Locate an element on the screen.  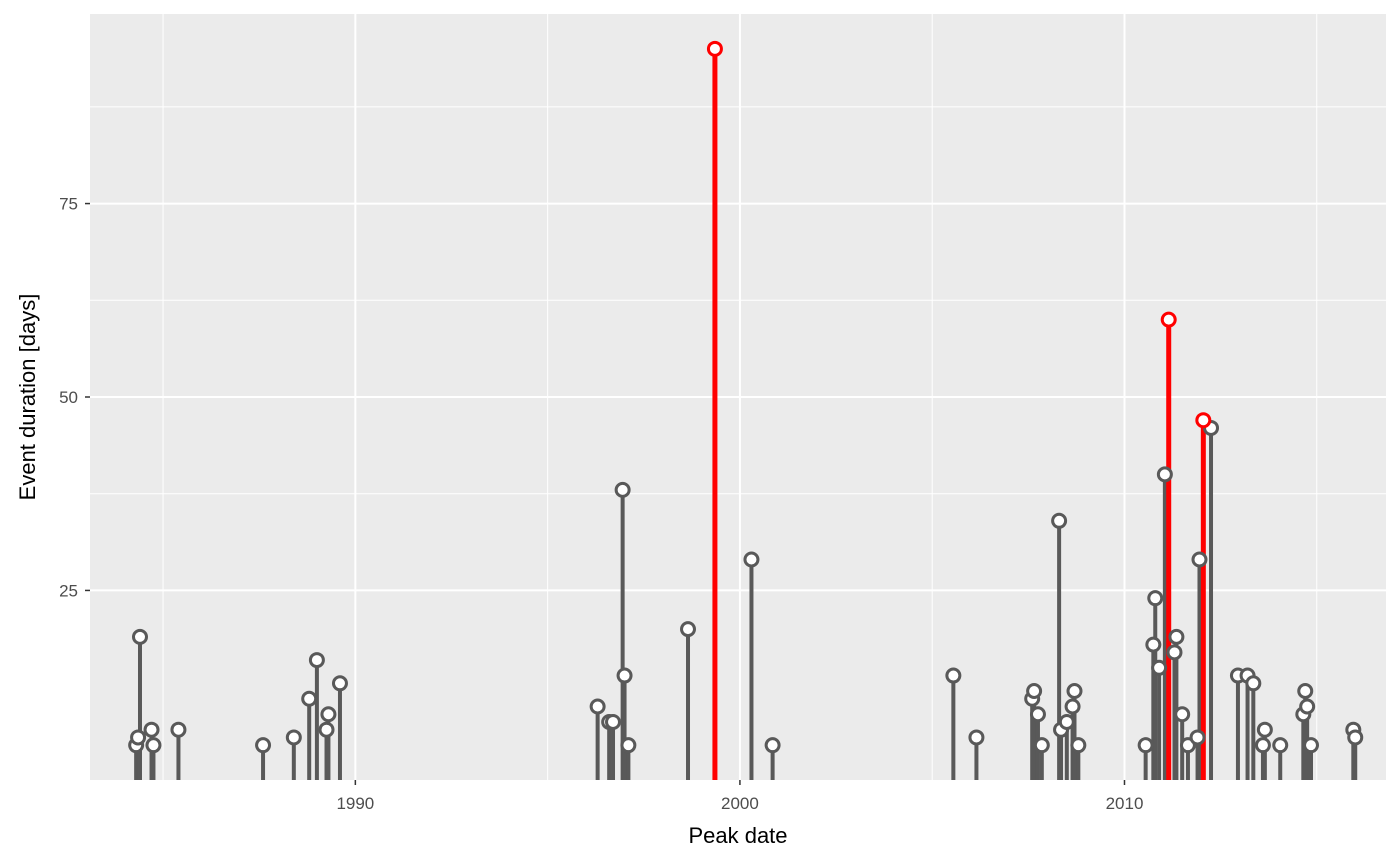
y-tick-label: 50 is located at coordinates (68, 397).